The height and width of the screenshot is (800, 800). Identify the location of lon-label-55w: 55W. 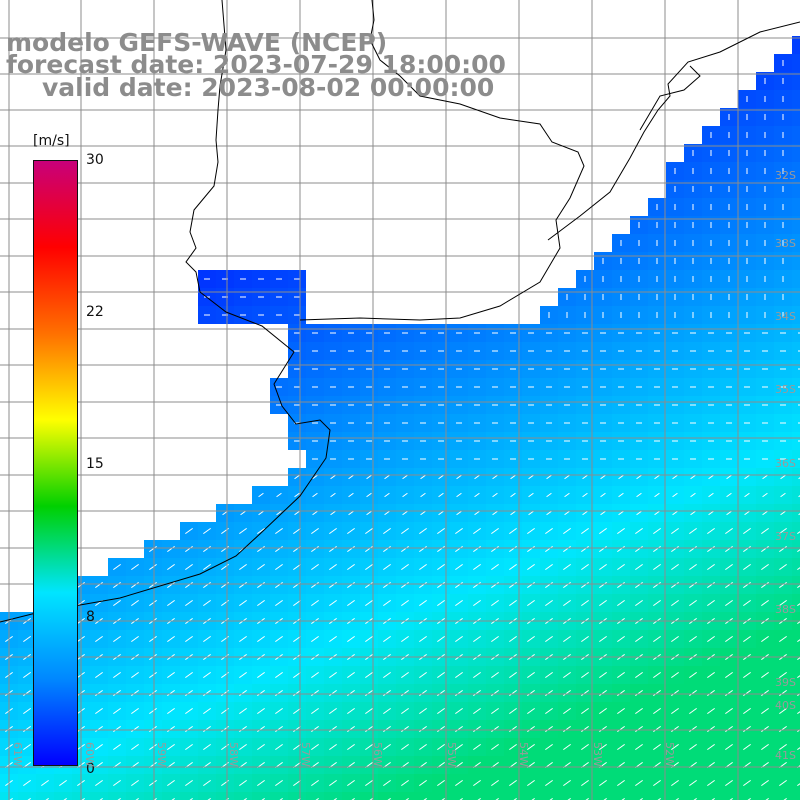
(451, 754).